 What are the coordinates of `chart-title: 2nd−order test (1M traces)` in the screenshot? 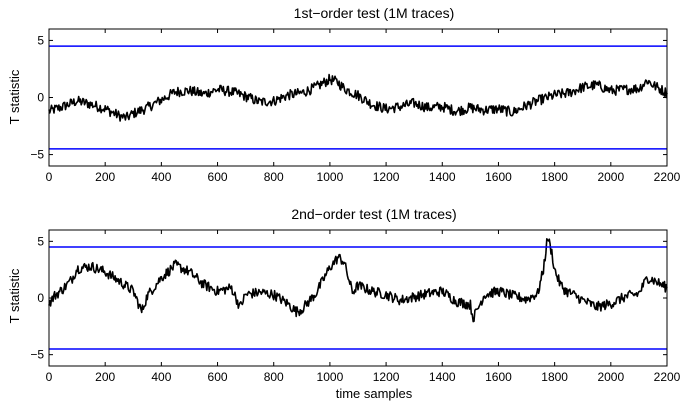 It's located at (373, 214).